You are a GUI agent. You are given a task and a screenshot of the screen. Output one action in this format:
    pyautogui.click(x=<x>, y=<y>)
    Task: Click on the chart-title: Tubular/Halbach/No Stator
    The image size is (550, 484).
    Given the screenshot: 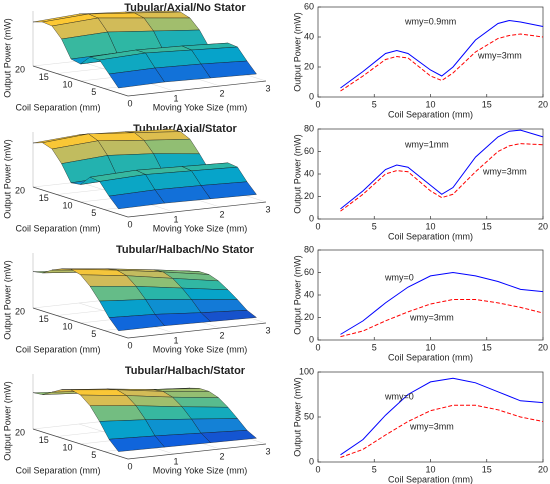 What is the action you would take?
    pyautogui.click(x=185, y=250)
    